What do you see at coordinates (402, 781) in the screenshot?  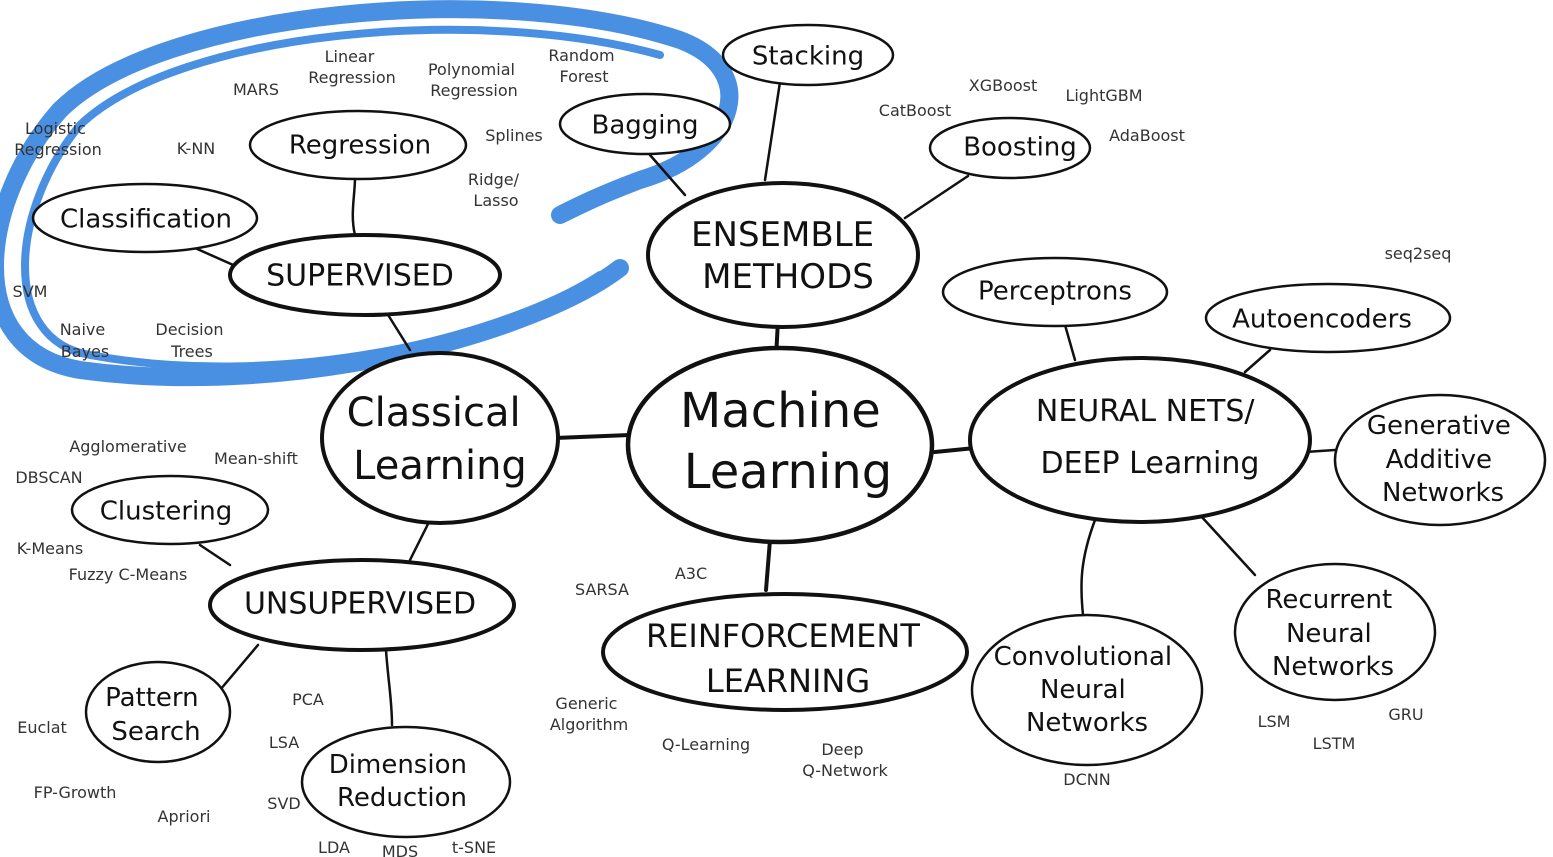 I see `dimension-reduction-node-label: Dimension Reduction` at bounding box center [402, 781].